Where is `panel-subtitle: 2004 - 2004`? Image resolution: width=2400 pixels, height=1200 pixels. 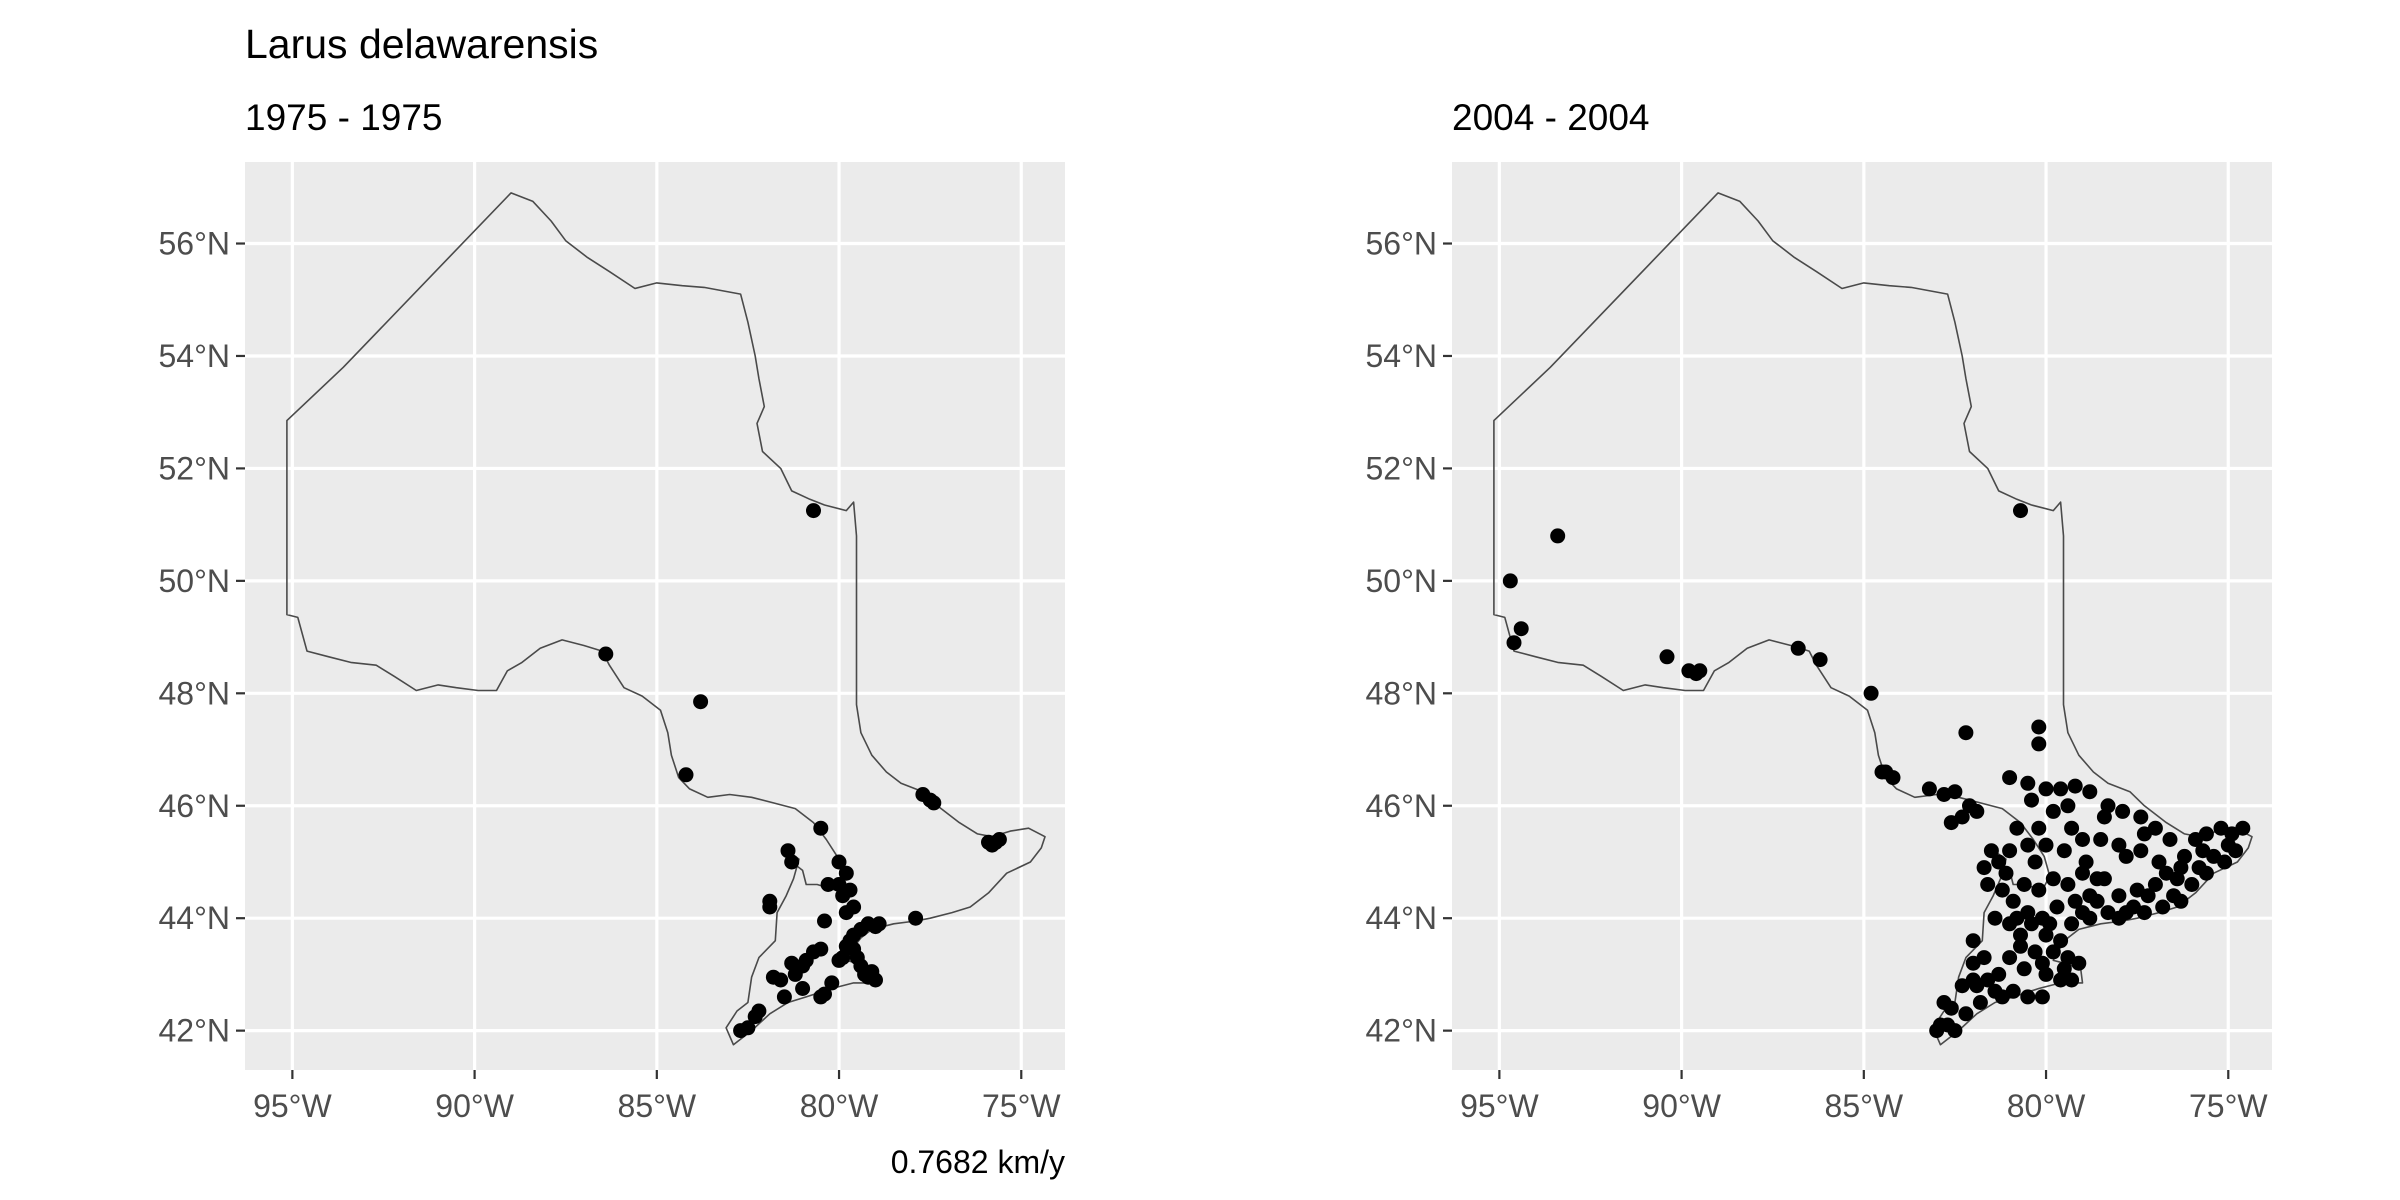
panel-subtitle: 2004 - 2004 is located at coordinates (1551, 117).